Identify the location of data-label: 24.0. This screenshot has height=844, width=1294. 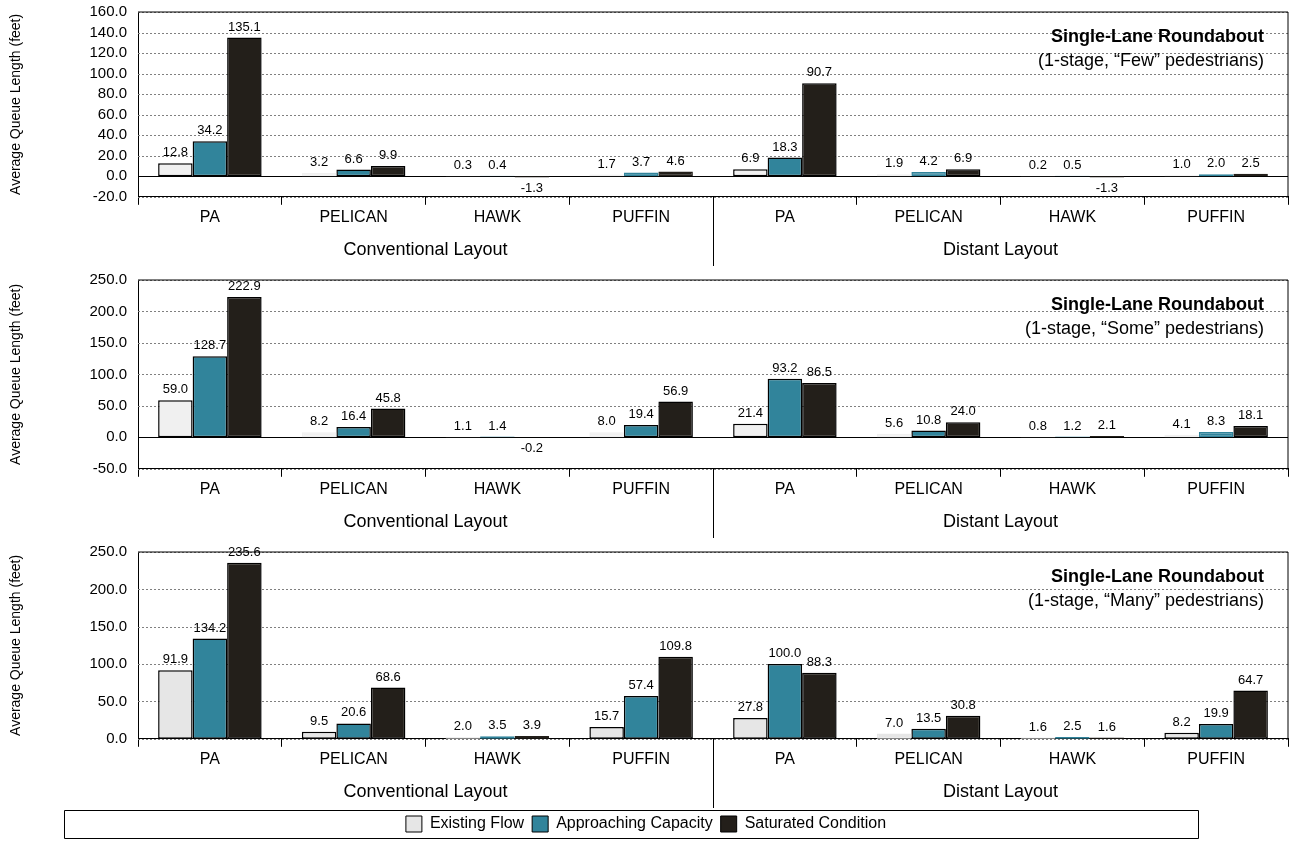
(963, 411).